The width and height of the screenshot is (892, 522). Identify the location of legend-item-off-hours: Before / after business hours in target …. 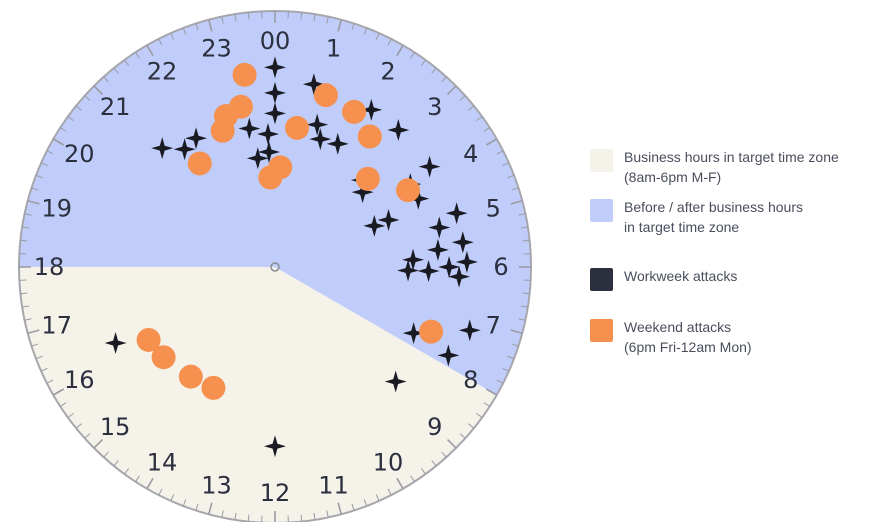
(696, 217).